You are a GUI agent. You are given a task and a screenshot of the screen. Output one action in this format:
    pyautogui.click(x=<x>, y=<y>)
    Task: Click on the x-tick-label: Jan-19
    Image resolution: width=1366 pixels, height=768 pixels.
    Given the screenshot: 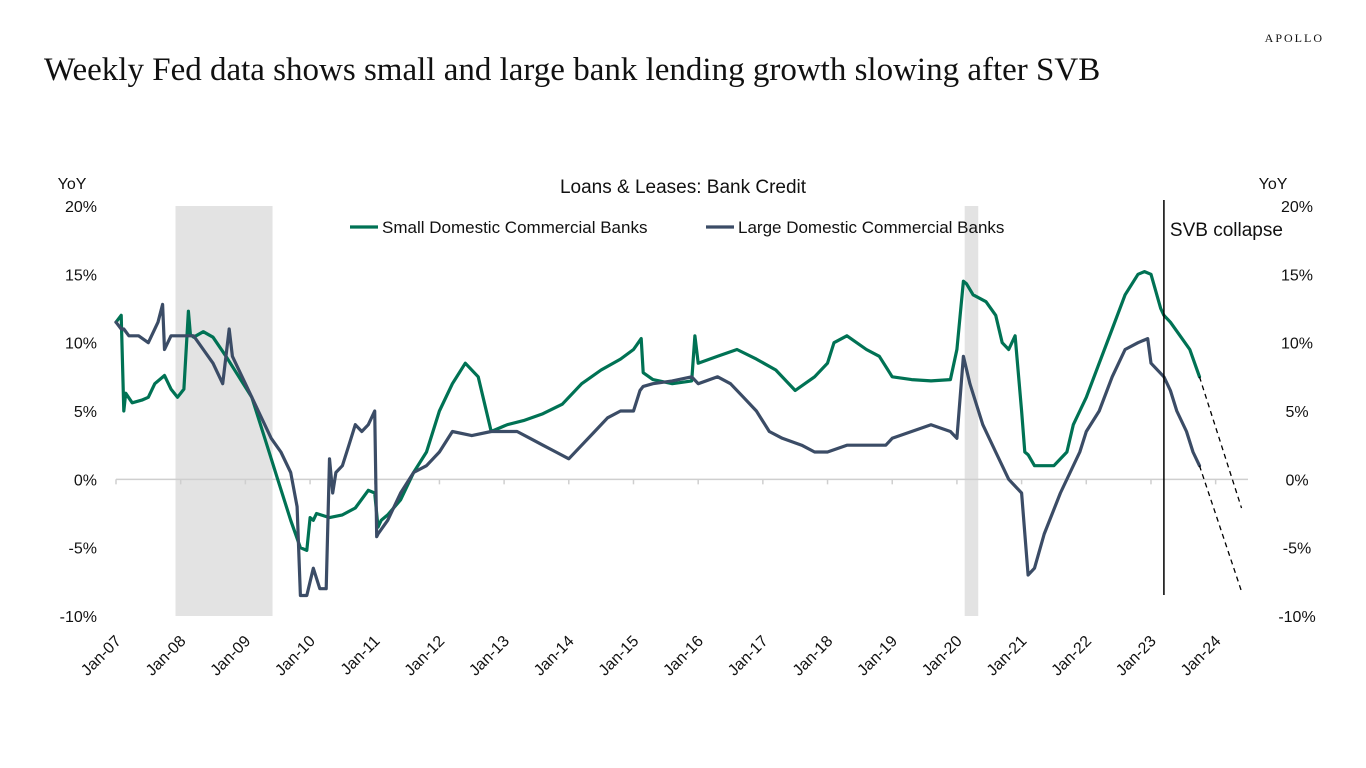 What is the action you would take?
    pyautogui.click(x=877, y=656)
    